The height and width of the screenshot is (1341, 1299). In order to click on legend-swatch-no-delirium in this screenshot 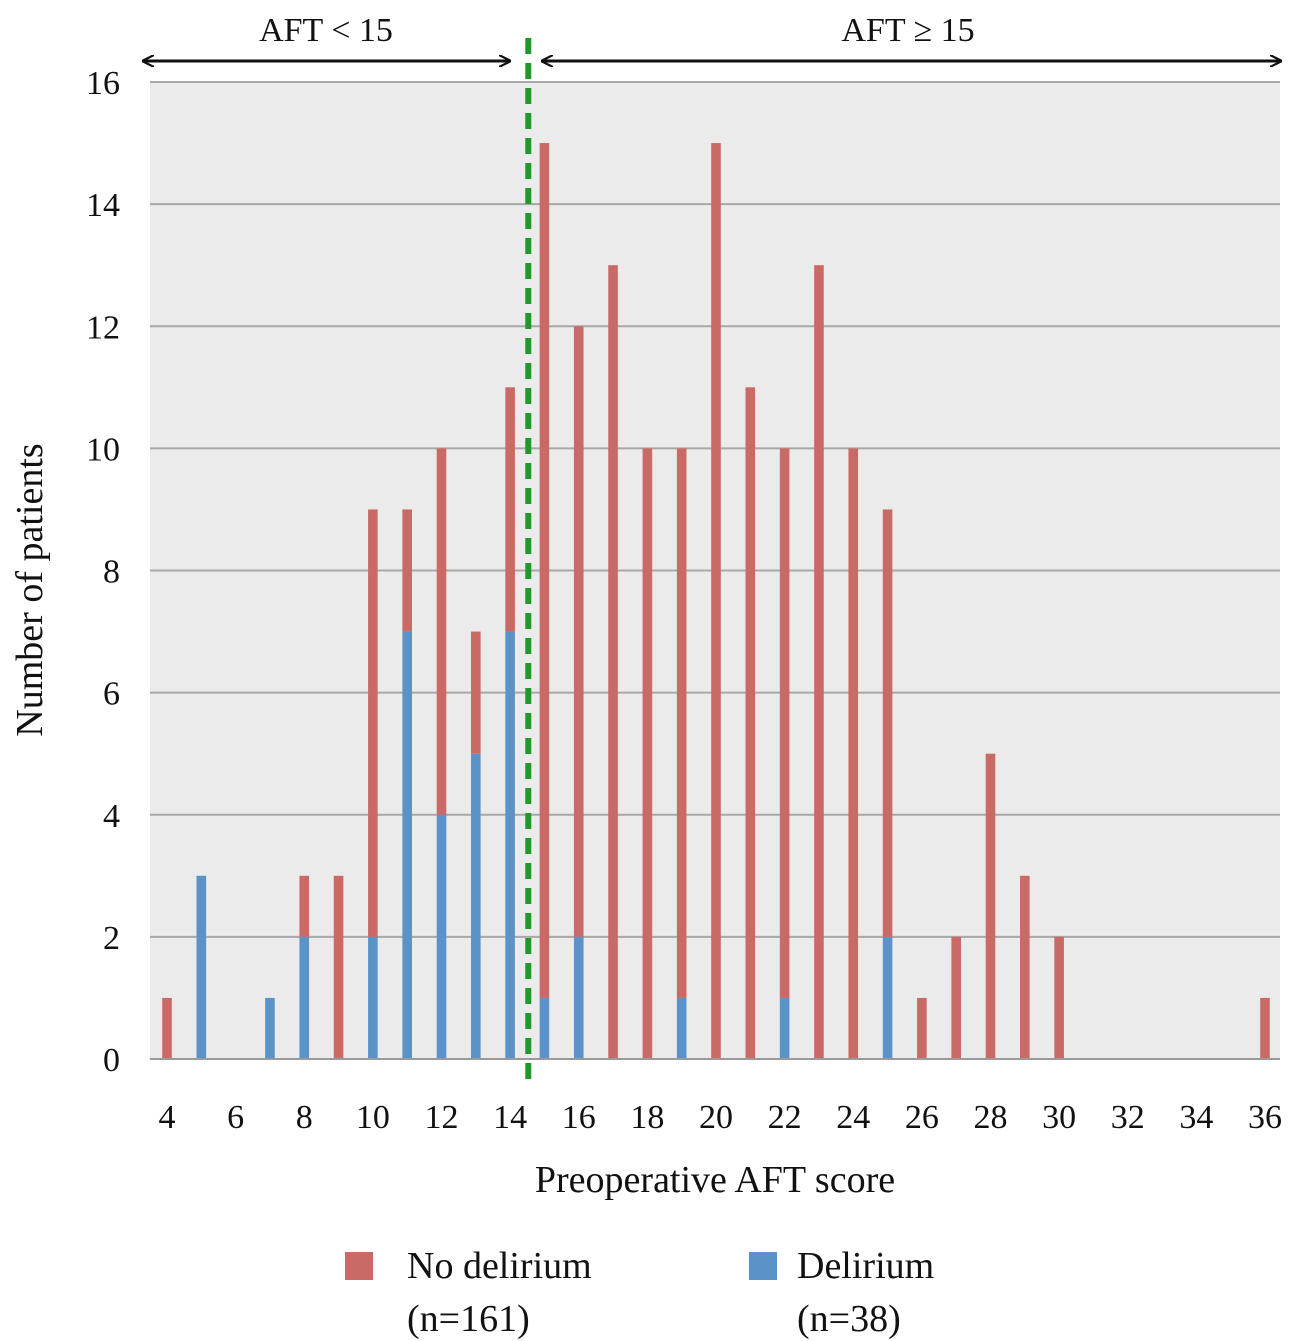, I will do `click(359, 1266)`.